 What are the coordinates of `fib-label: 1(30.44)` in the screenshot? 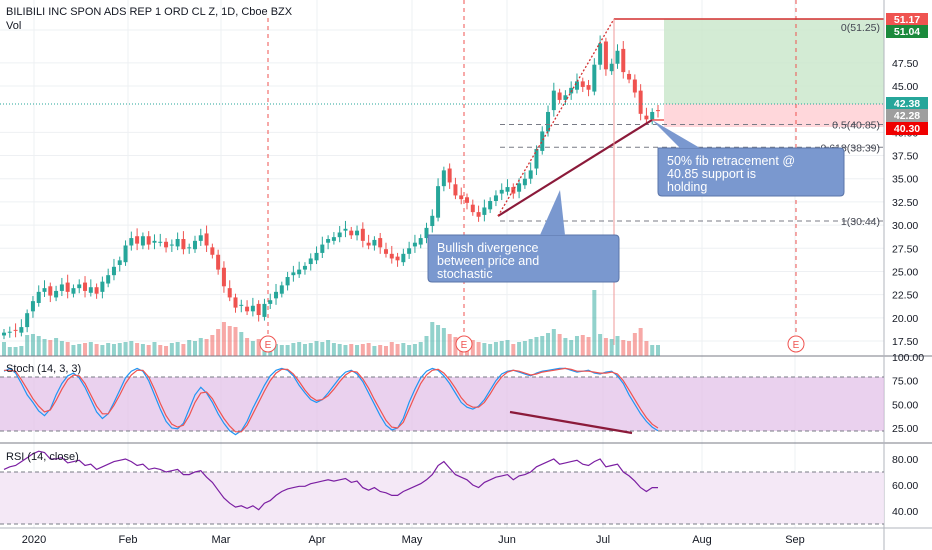 It's located at (860, 222).